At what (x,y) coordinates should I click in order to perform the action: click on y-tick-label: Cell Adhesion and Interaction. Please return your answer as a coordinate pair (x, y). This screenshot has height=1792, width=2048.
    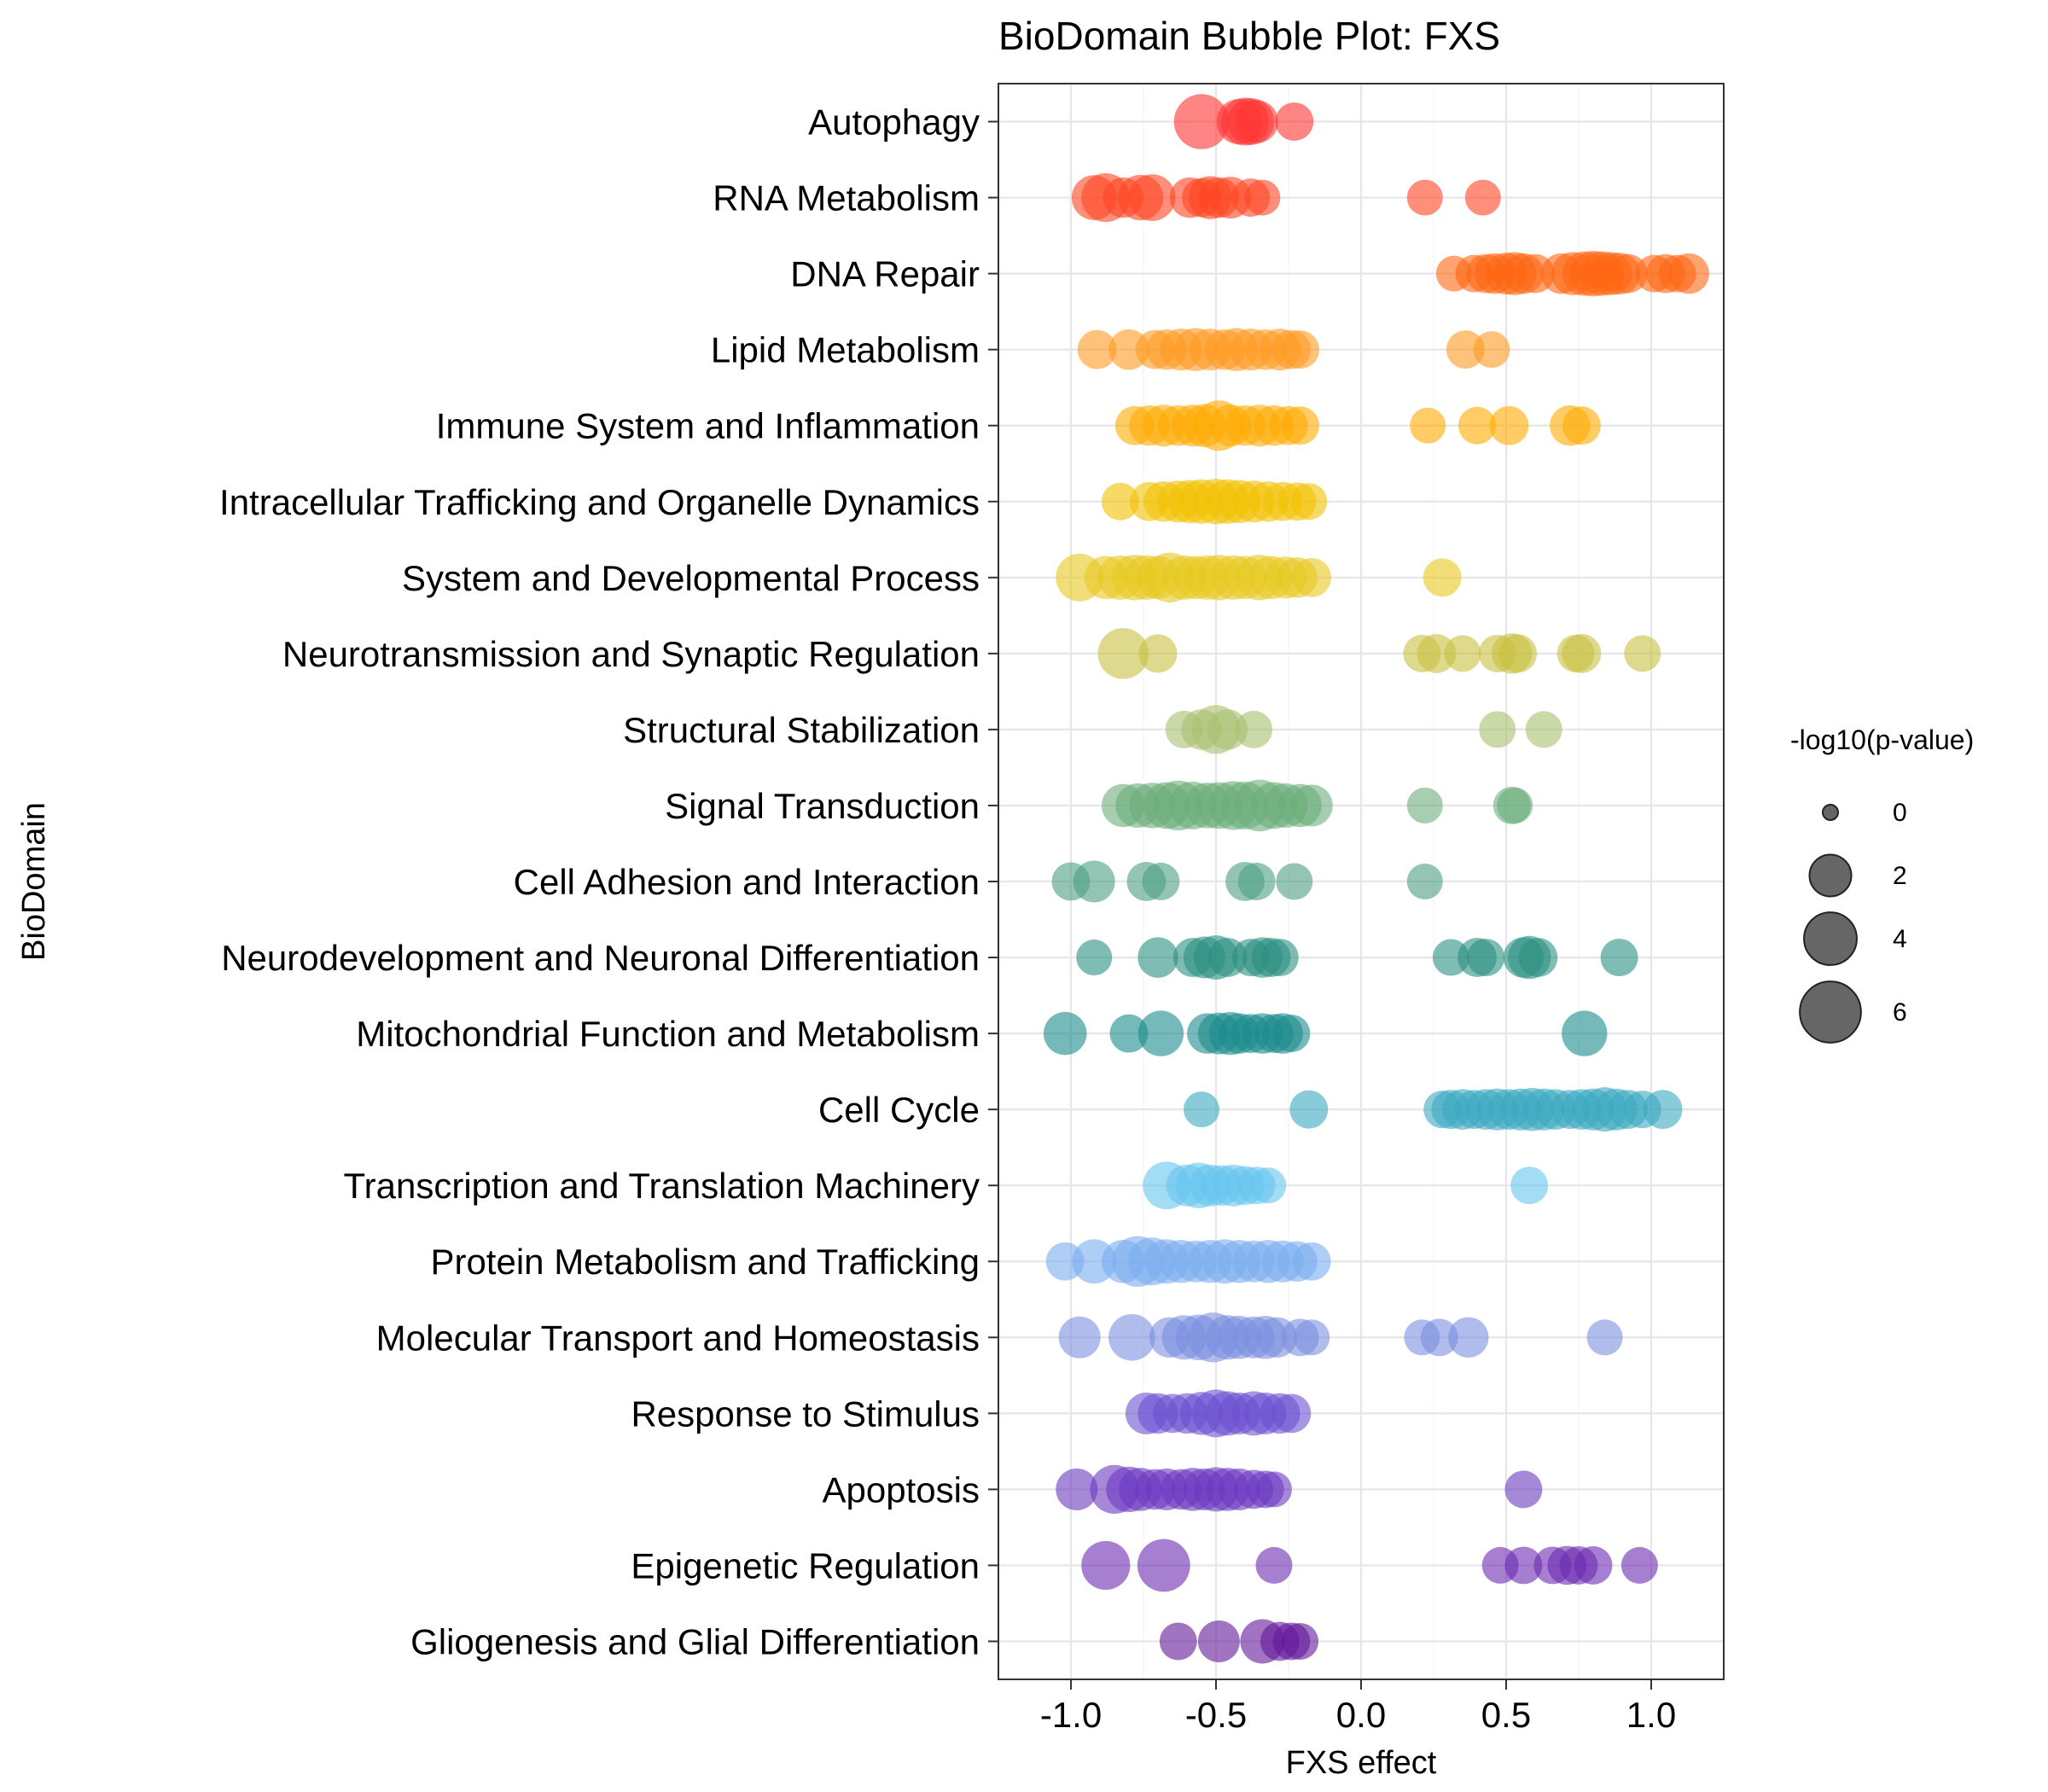
    Looking at the image, I should click on (747, 882).